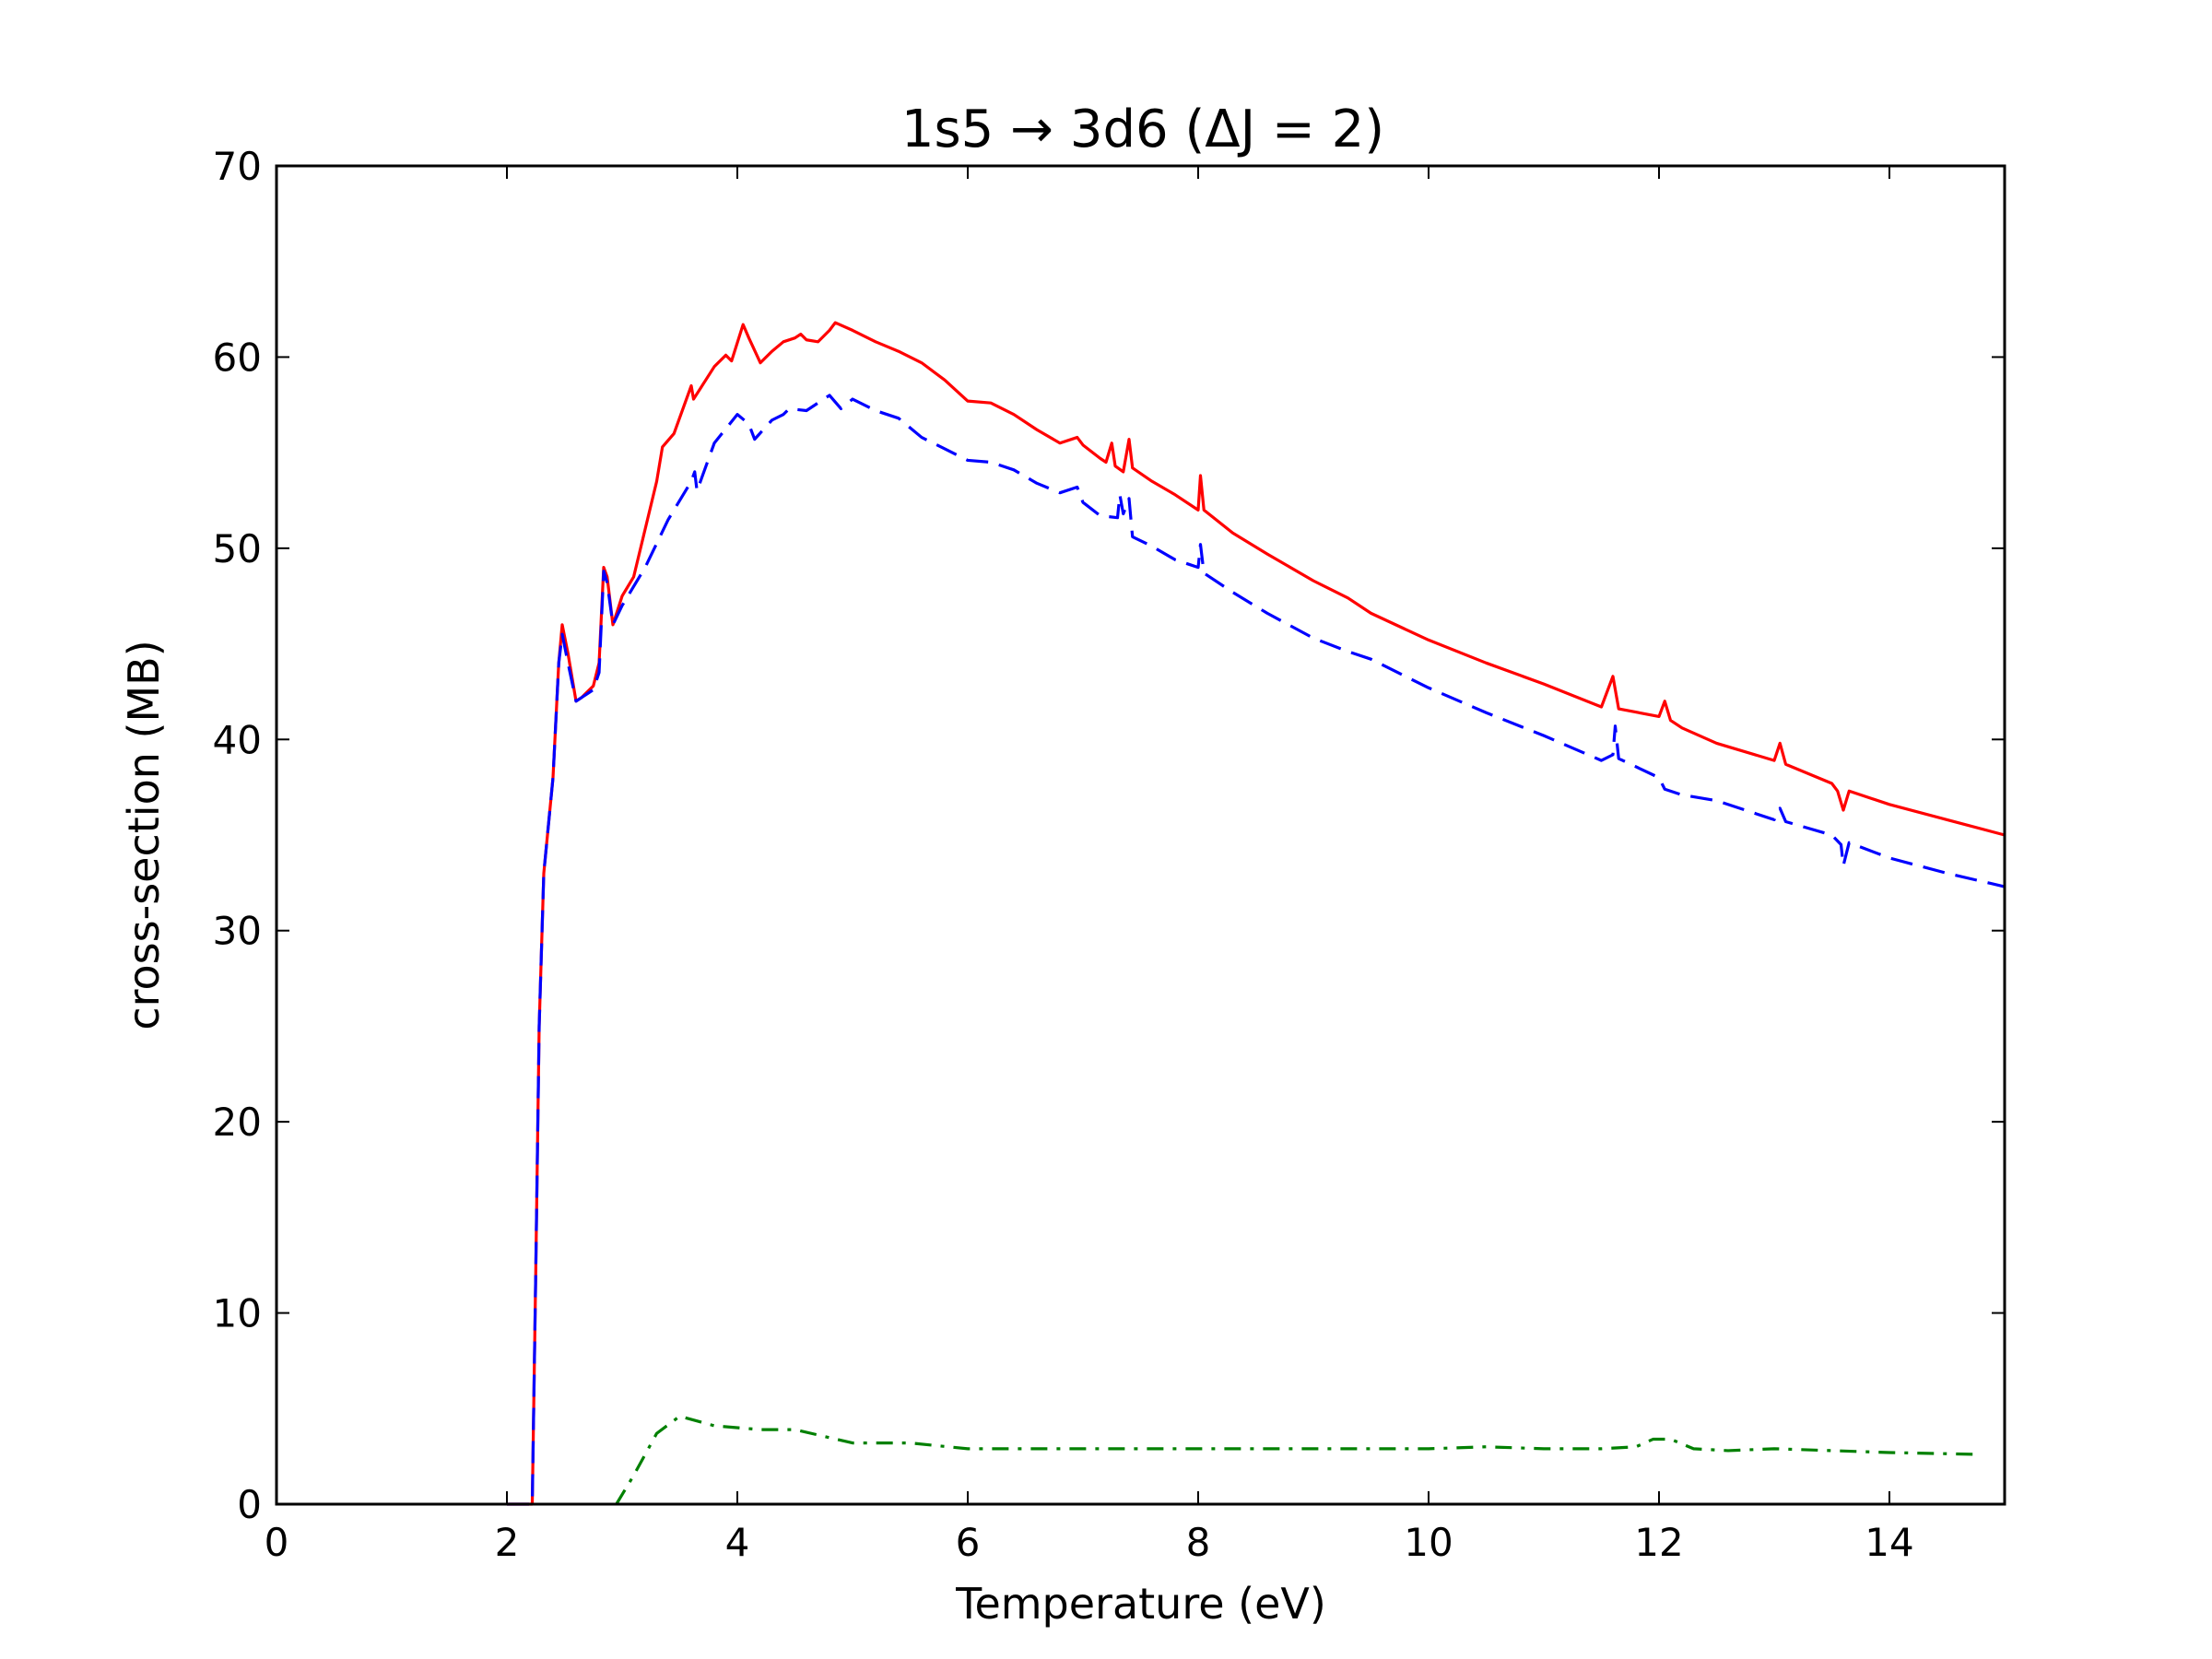  What do you see at coordinates (249, 1504) in the screenshot?
I see `y-tick-label: 0` at bounding box center [249, 1504].